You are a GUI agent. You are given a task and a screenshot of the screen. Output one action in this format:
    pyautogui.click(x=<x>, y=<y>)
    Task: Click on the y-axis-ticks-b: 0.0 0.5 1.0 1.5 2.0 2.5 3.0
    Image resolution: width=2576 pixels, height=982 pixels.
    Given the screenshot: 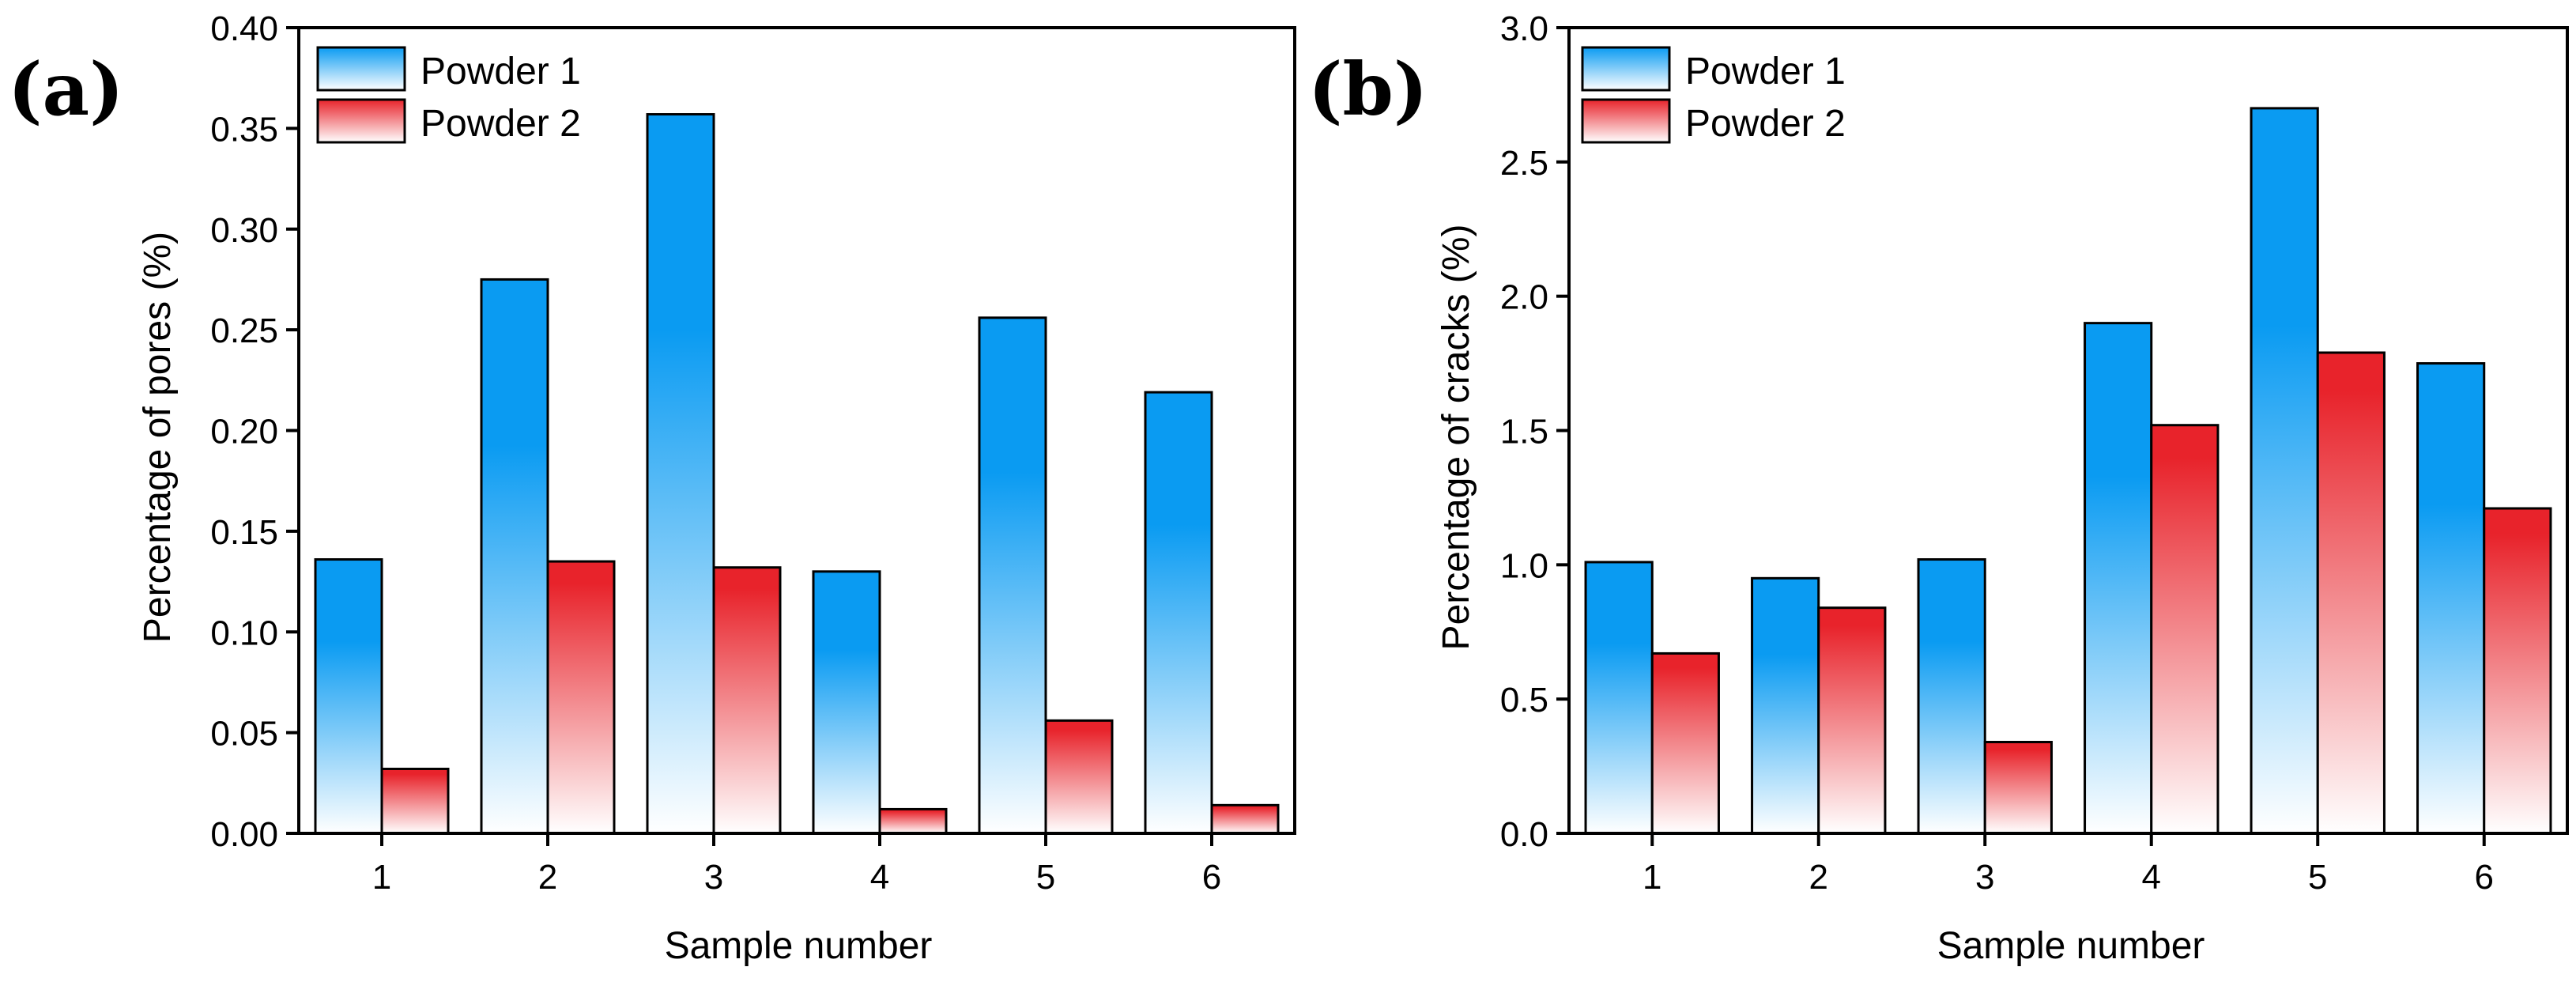 What is the action you would take?
    pyautogui.click(x=1534, y=431)
    